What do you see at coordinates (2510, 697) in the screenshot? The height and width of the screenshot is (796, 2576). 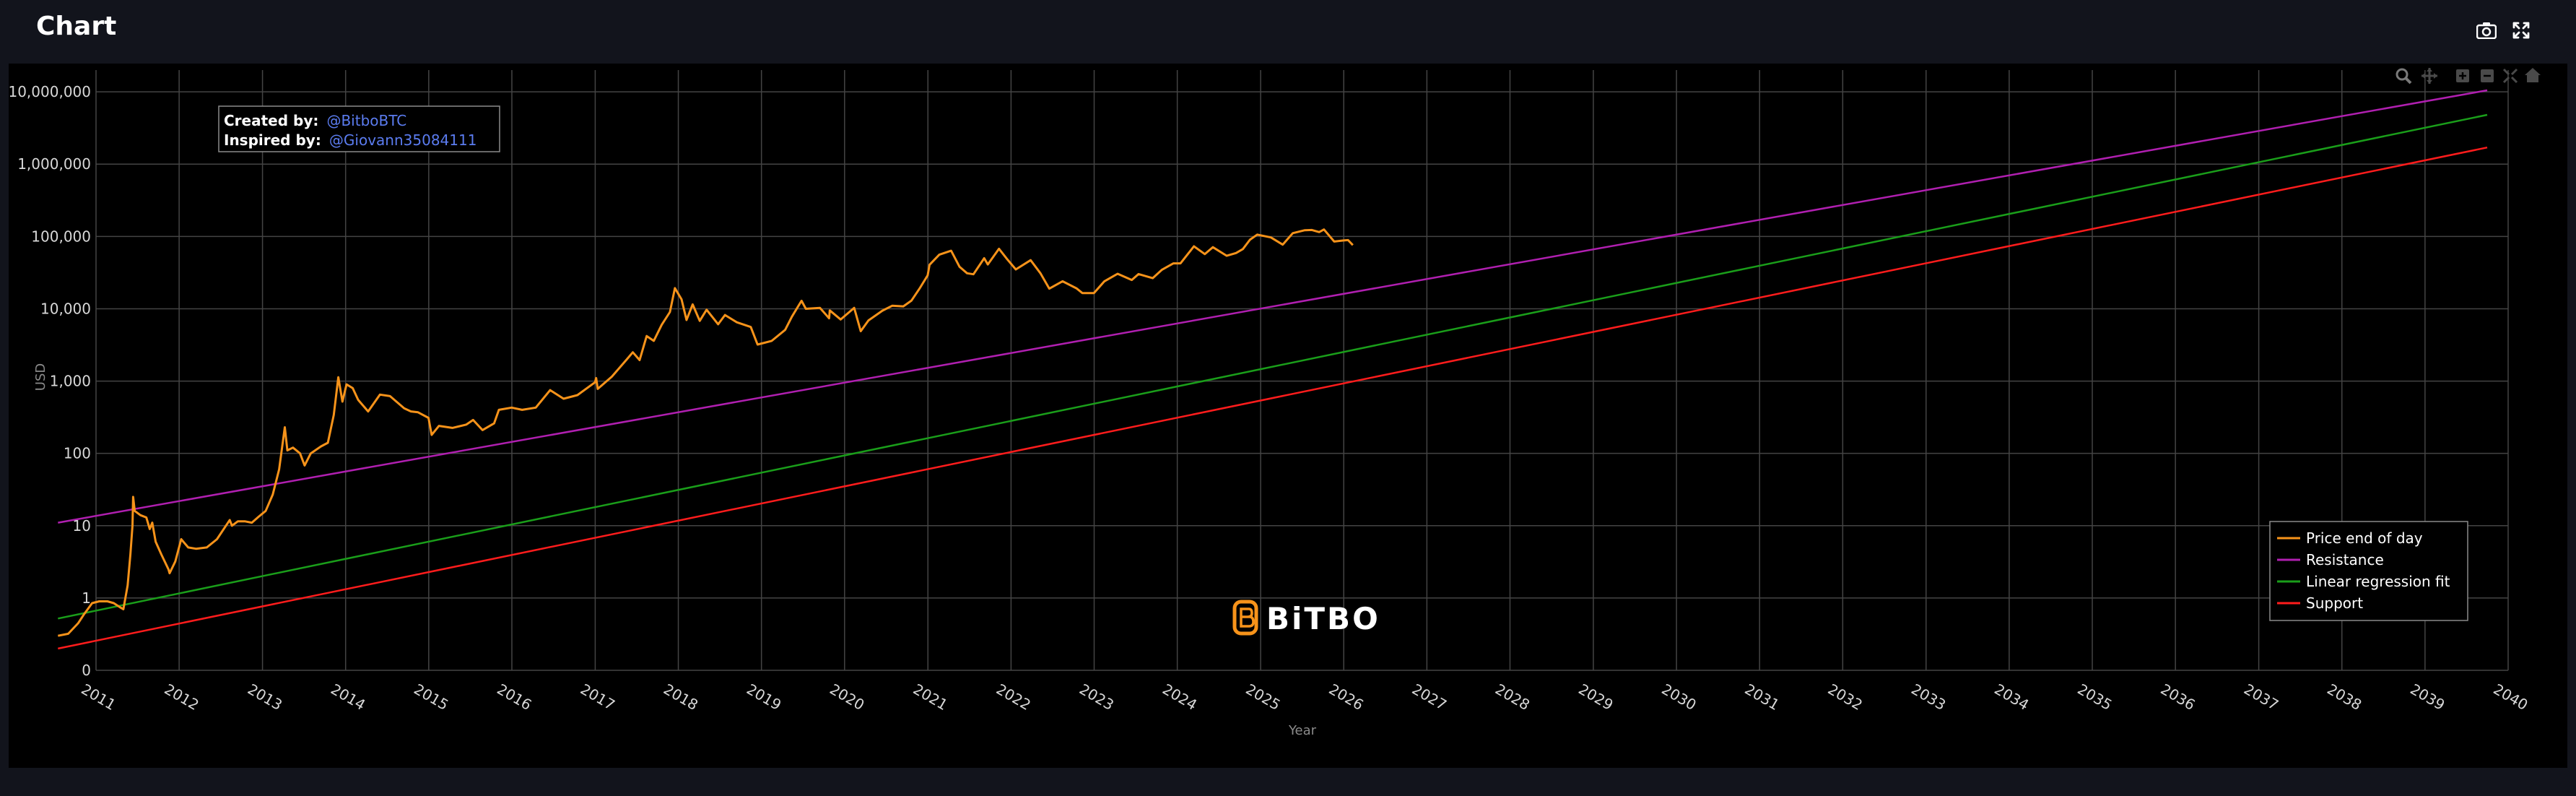 I see `x-tick-label: 2040` at bounding box center [2510, 697].